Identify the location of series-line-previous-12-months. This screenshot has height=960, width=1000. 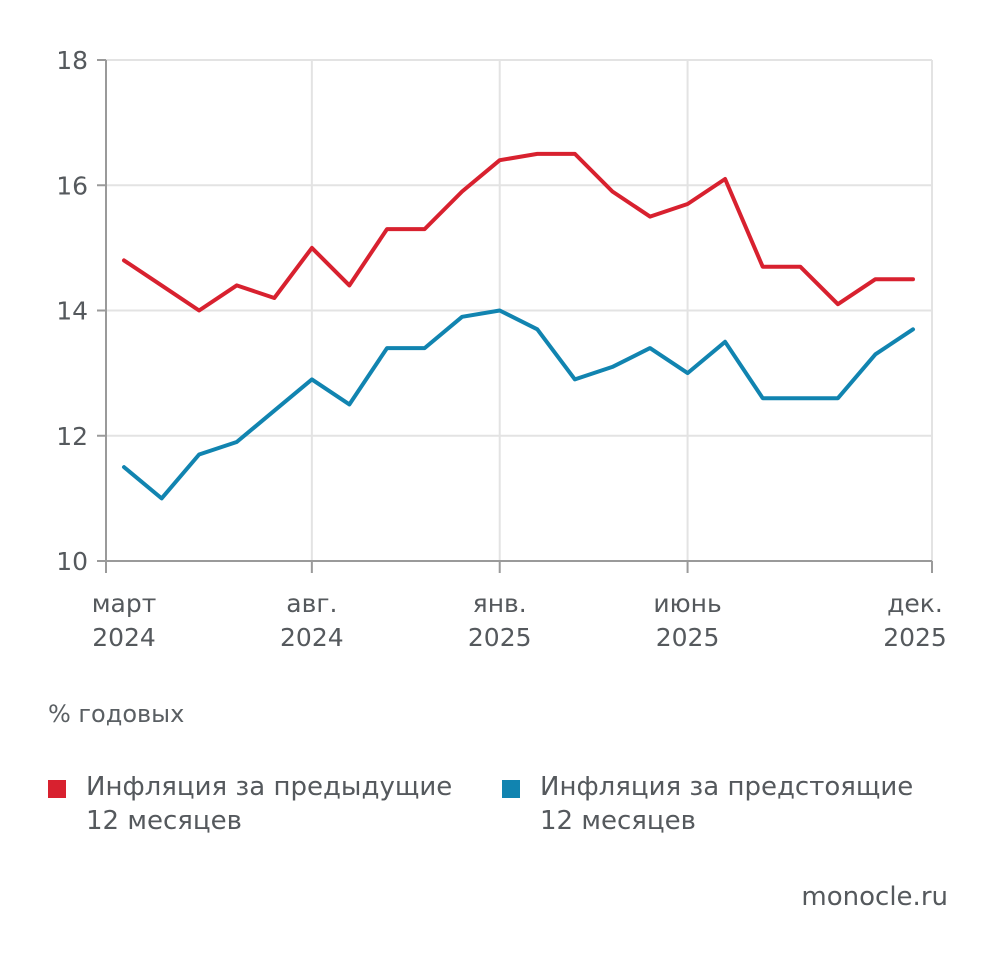
(518, 232).